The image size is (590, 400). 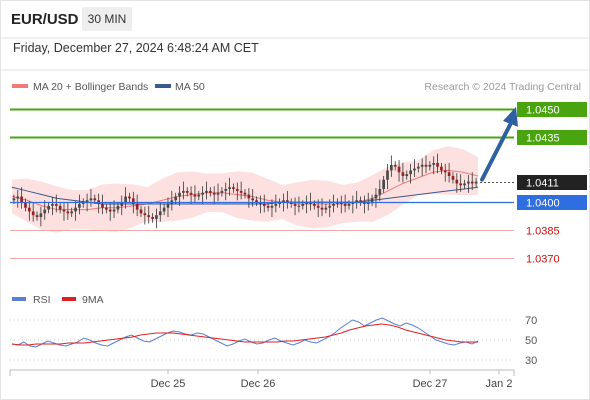 I want to click on x-axis-tick-label: Dec 26, so click(x=258, y=384).